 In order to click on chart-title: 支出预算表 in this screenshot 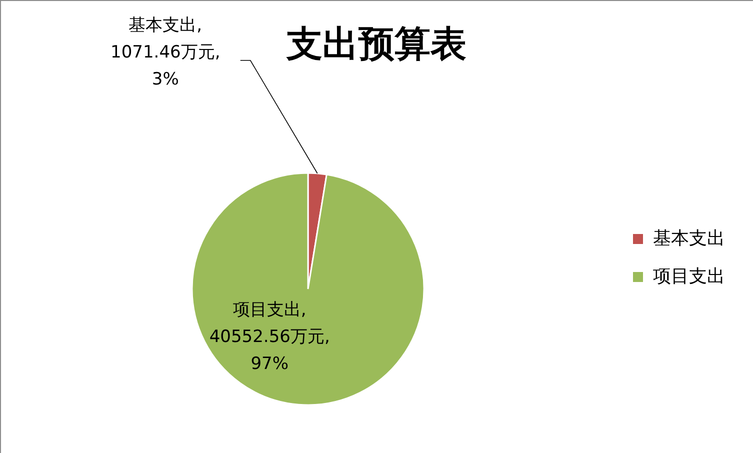, I will do `click(376, 44)`.